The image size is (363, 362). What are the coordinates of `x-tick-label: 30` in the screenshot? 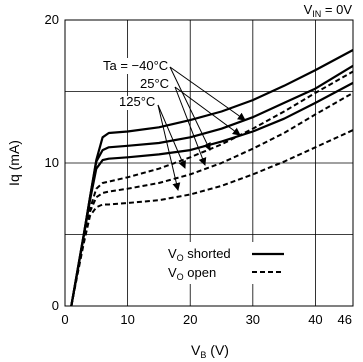 It's located at (253, 319).